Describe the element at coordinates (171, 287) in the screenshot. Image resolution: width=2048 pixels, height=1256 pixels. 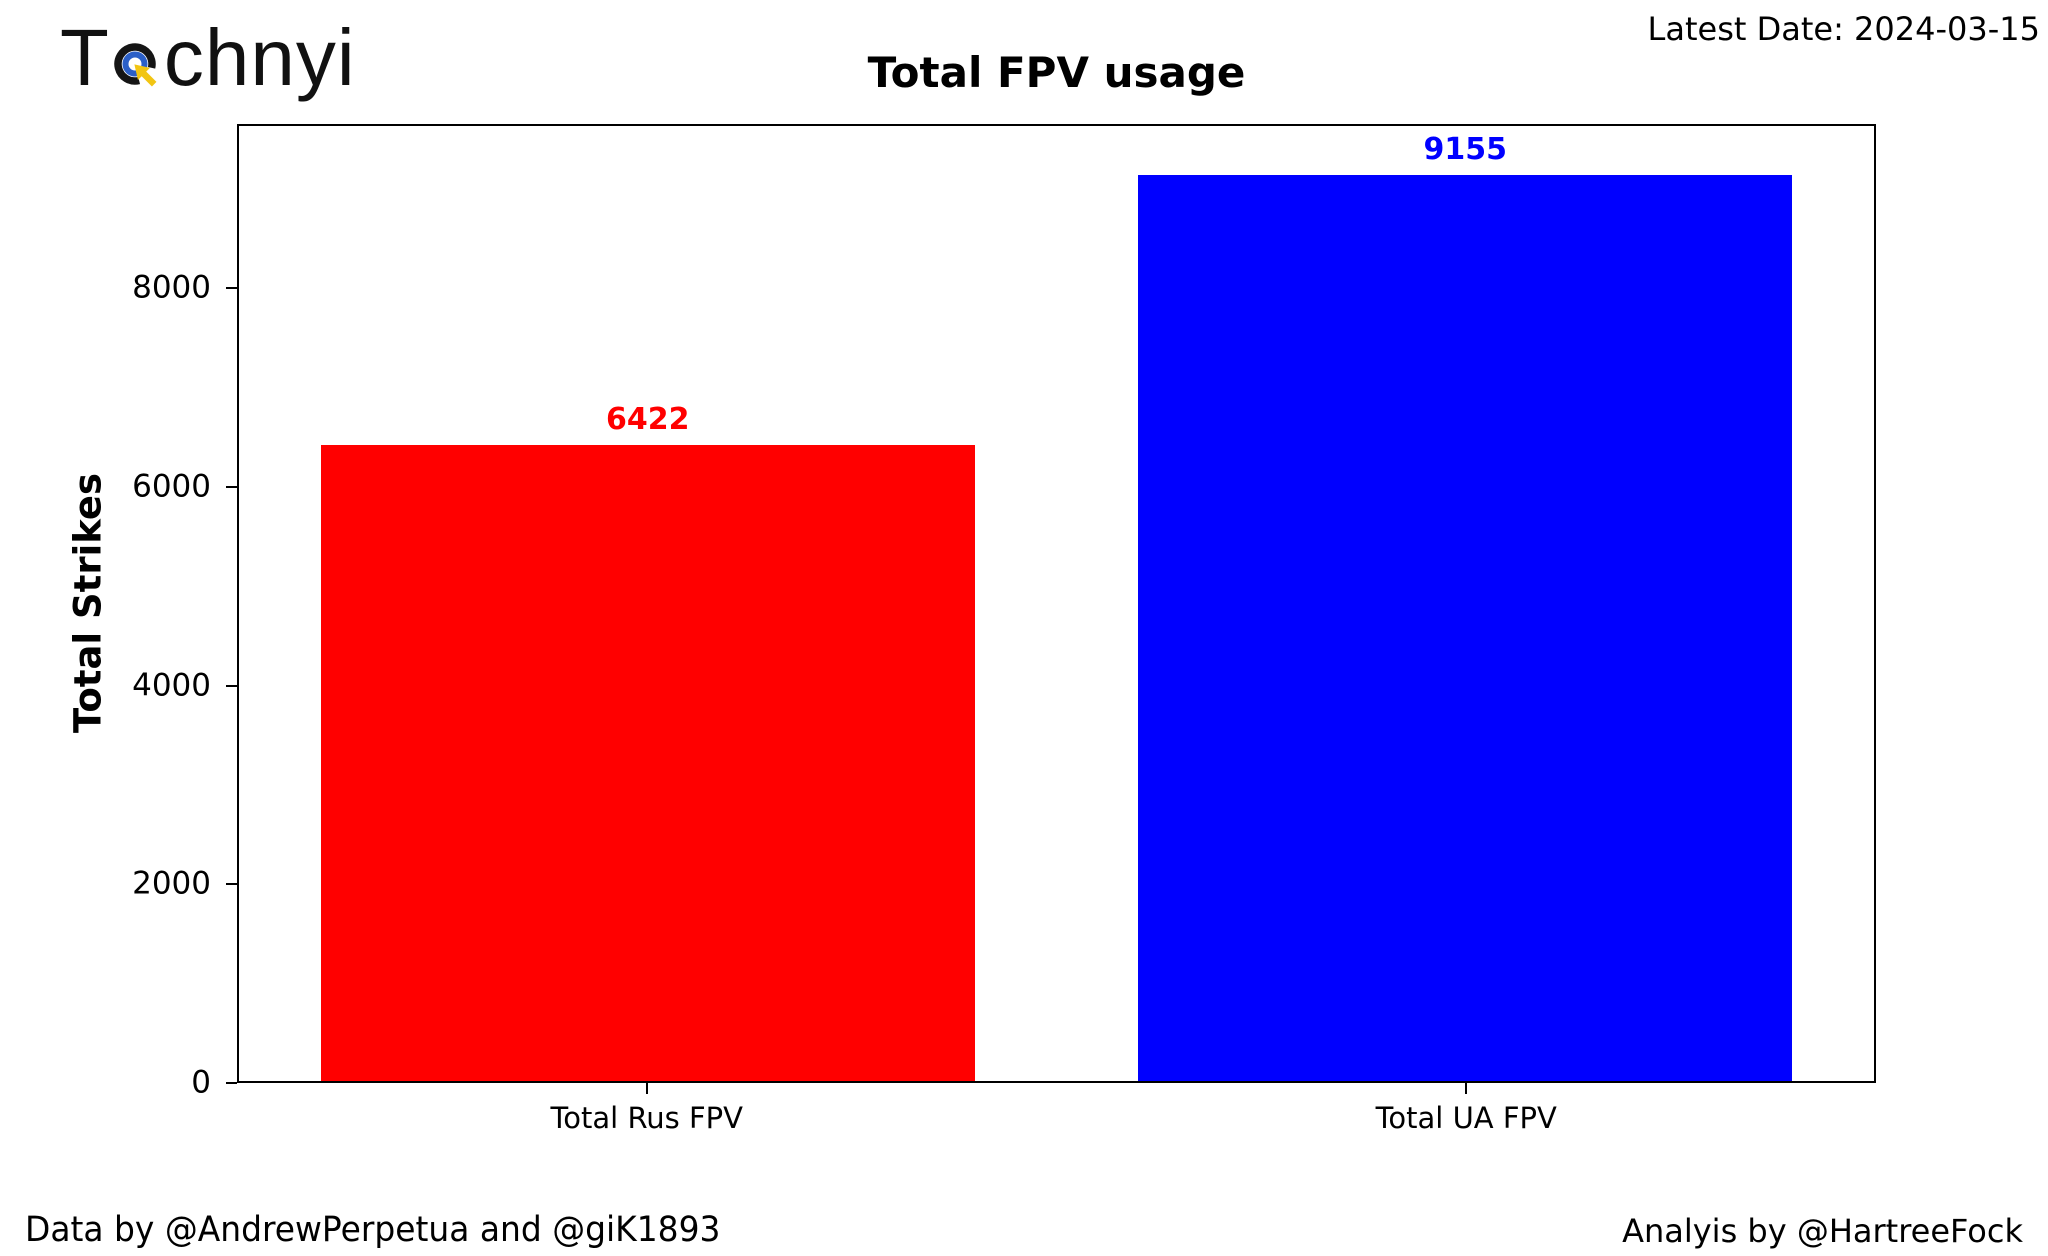
I see `y-tick-label-8000: 8000` at that location.